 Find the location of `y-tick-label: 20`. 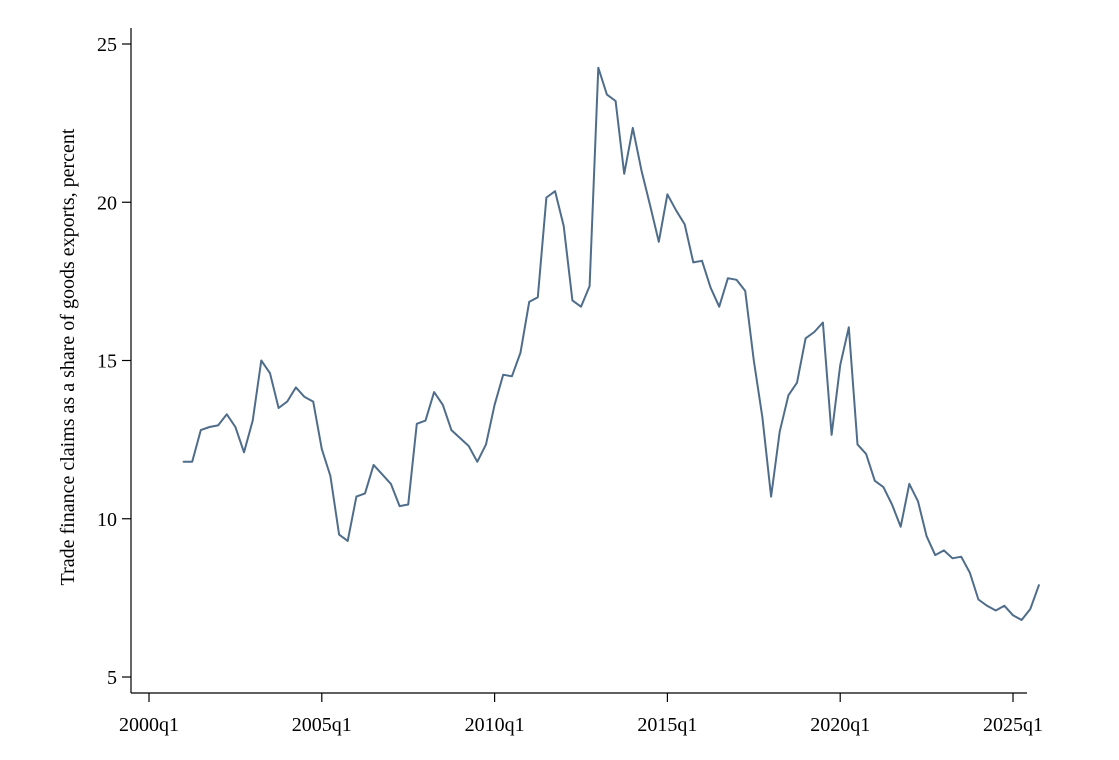

y-tick-label: 20 is located at coordinates (107, 203).